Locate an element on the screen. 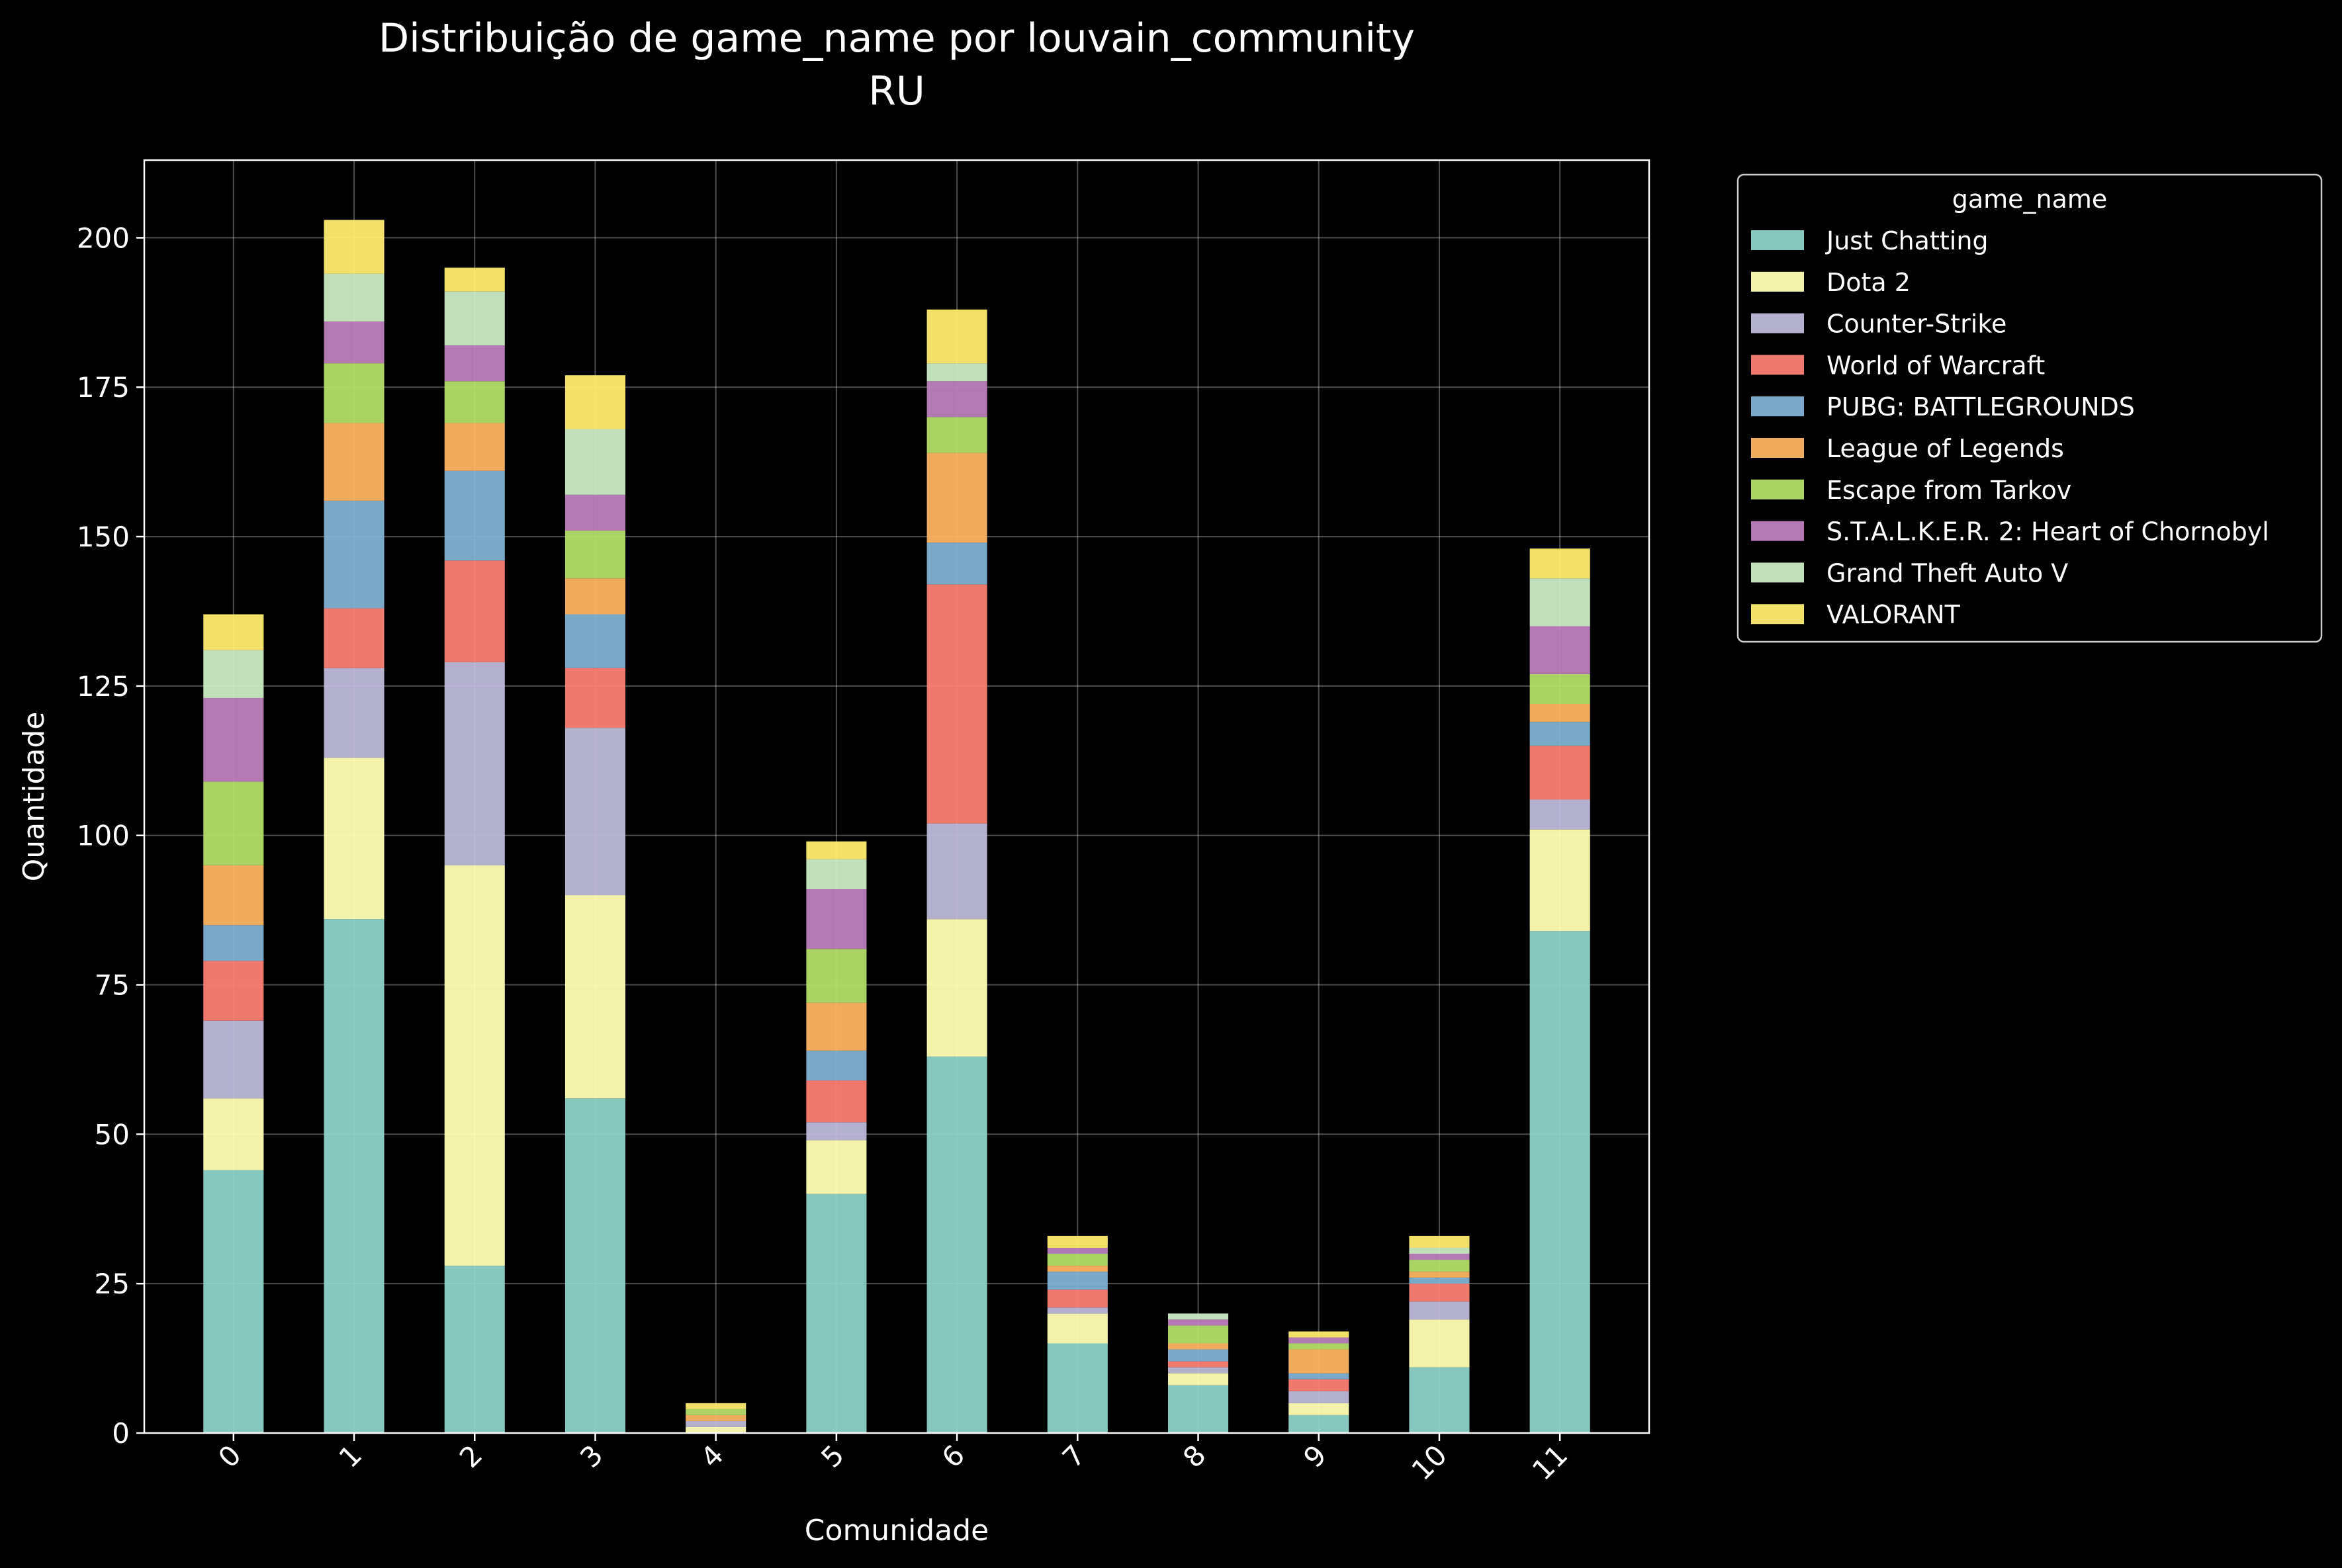 The height and width of the screenshot is (1568, 2342). y-tick-label: 50 is located at coordinates (113, 1135).